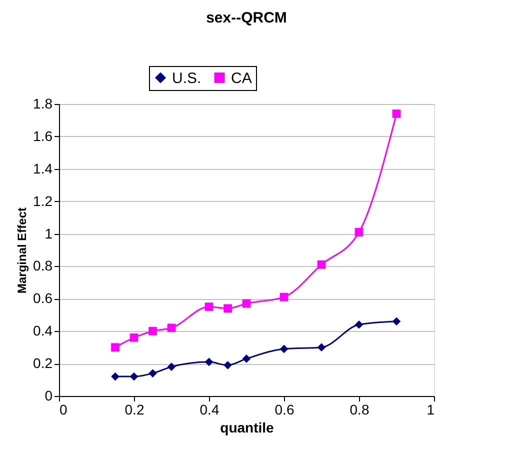 The image size is (510, 475). I want to click on y-tick-label: 1.4, so click(43, 168).